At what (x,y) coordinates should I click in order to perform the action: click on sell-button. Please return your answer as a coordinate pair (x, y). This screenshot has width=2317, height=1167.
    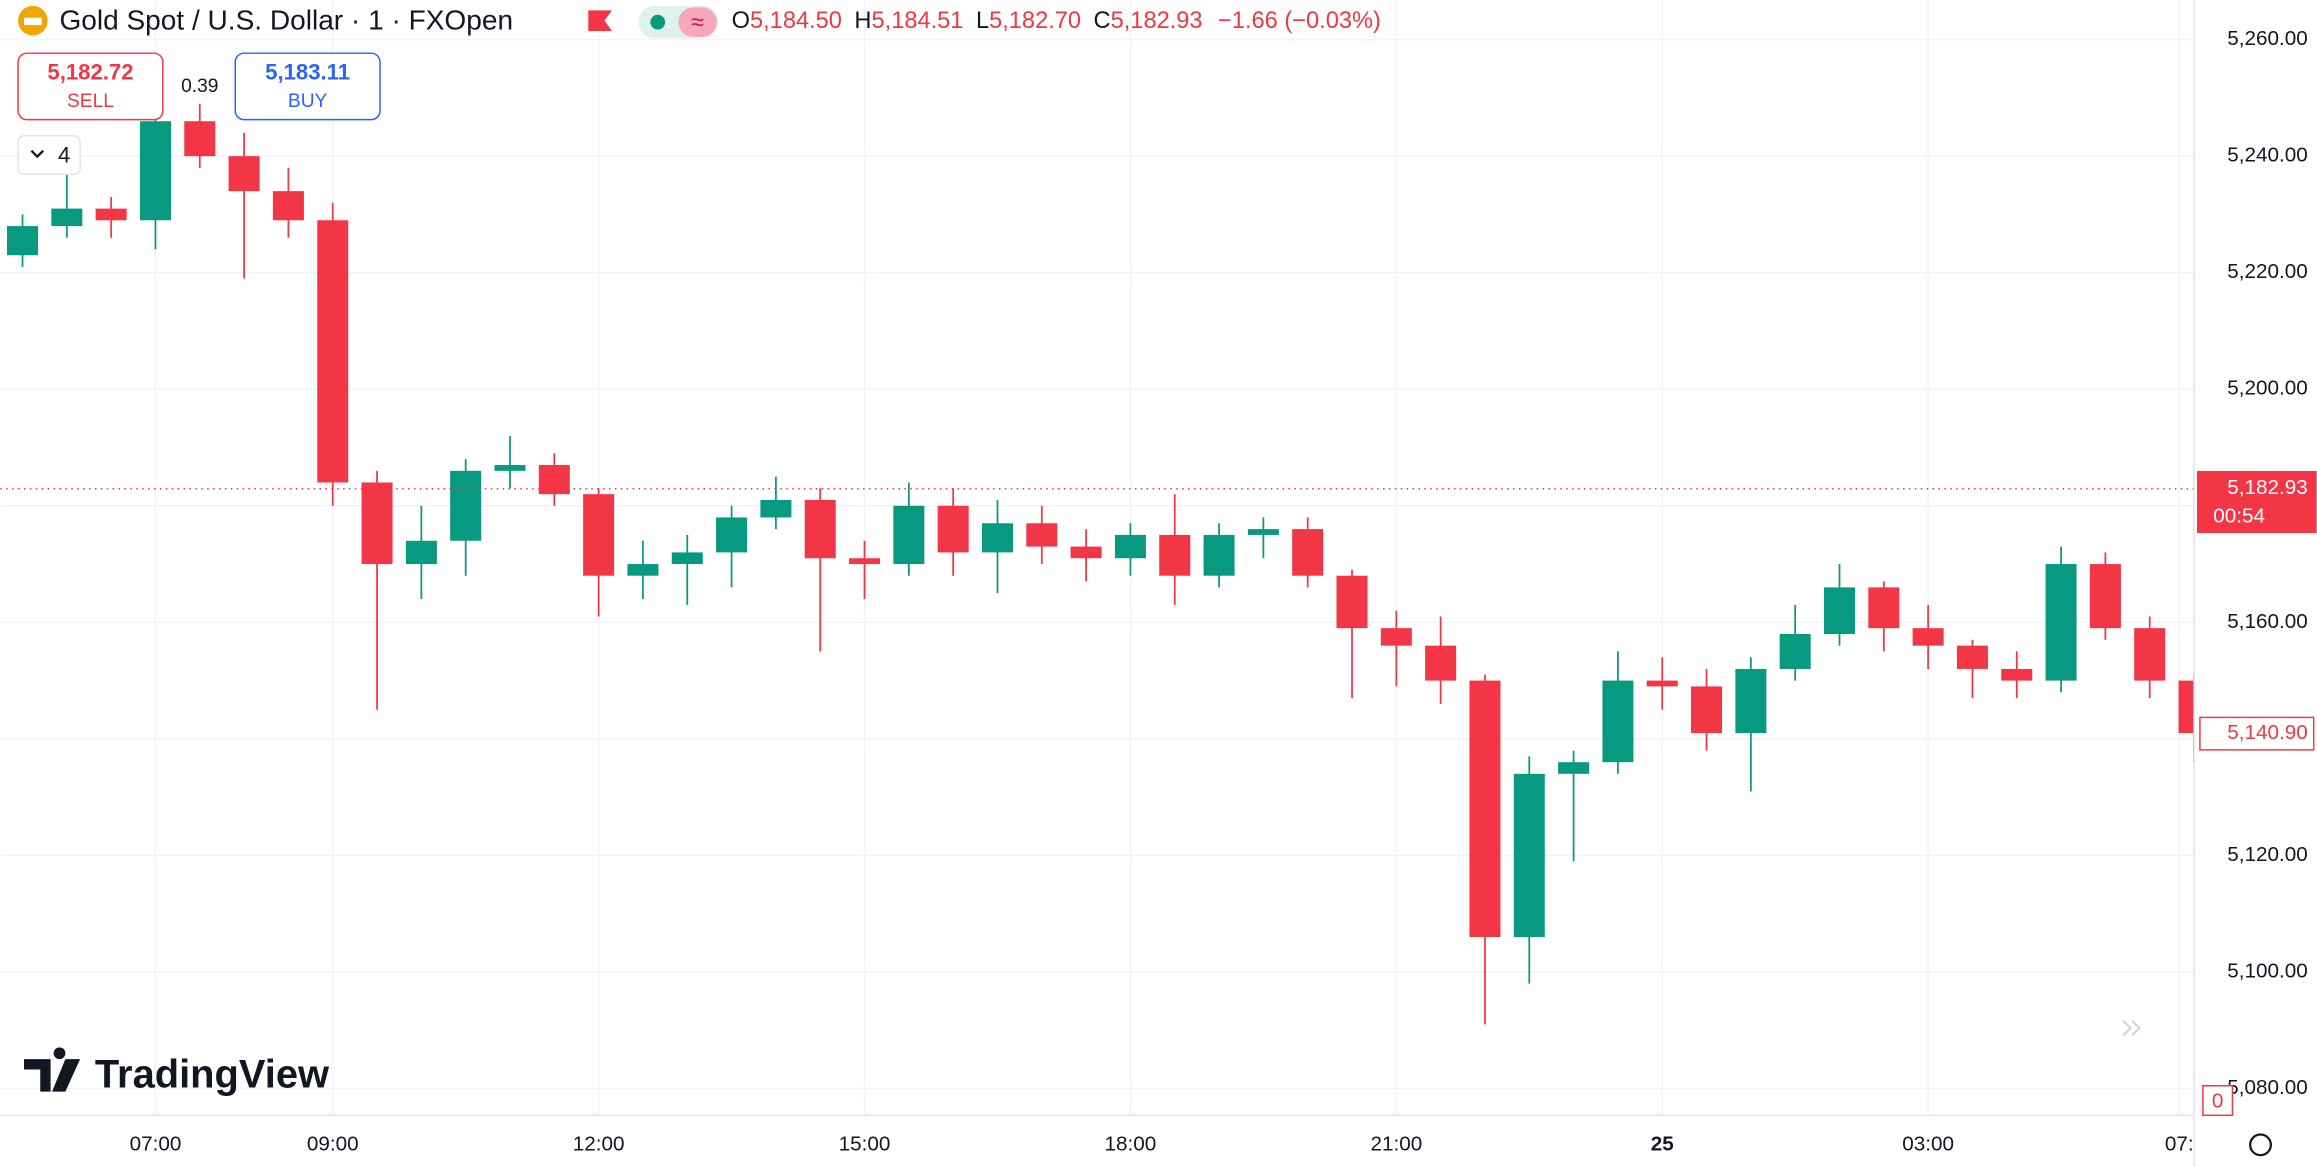
    Looking at the image, I should click on (90, 86).